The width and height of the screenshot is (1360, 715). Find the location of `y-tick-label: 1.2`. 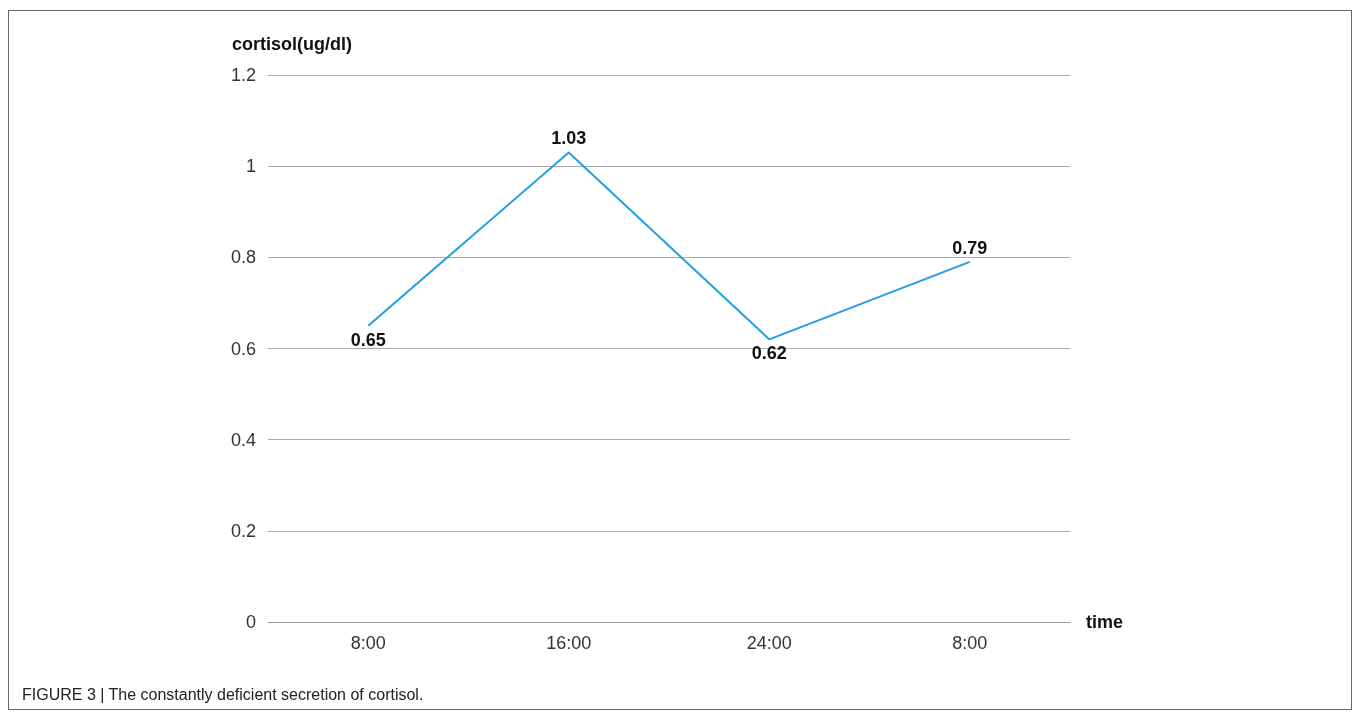

y-tick-label: 1.2 is located at coordinates (243, 75).